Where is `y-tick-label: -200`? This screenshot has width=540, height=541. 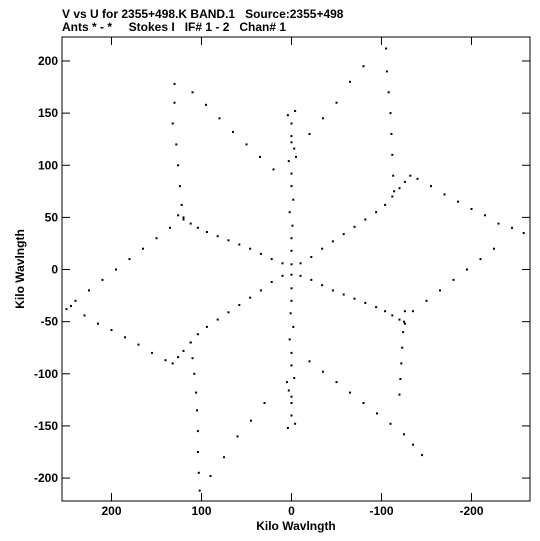
y-tick-label: -200 is located at coordinates (46, 478).